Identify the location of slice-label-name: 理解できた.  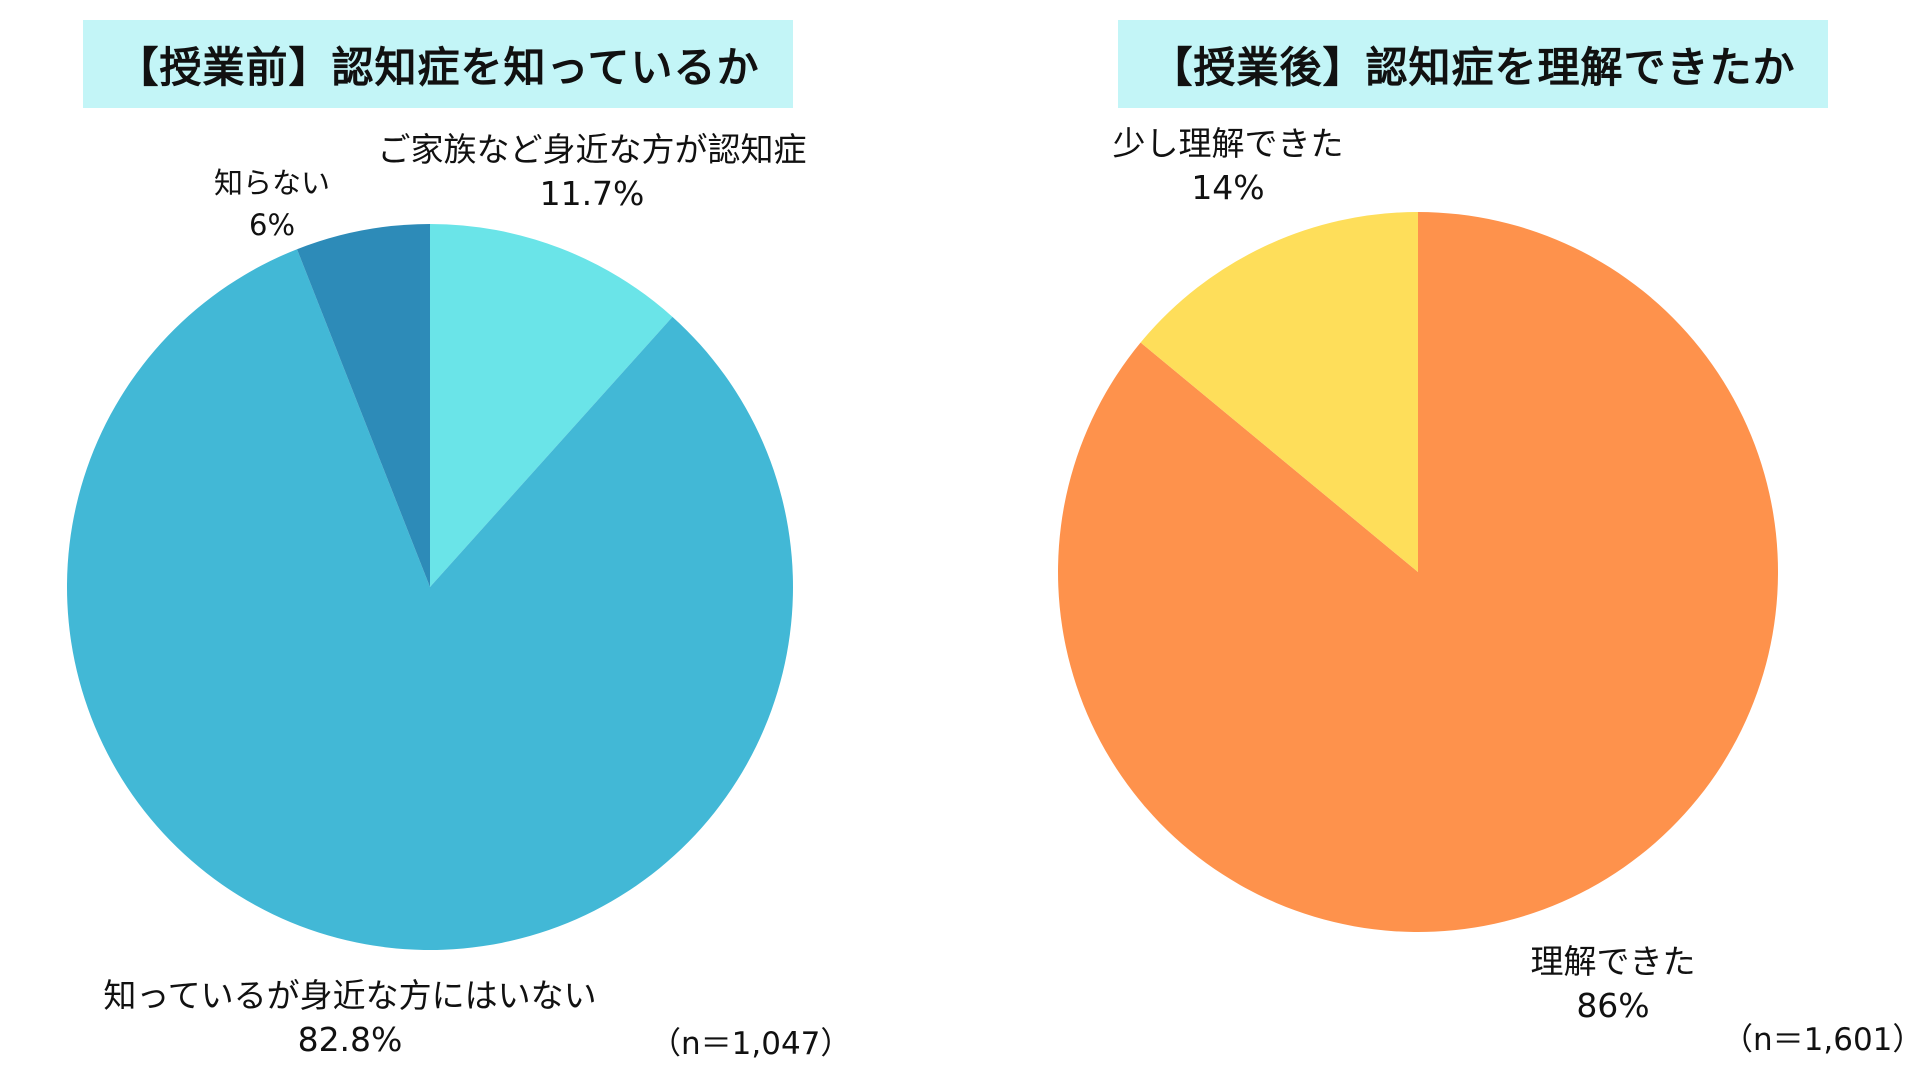
(1613, 961).